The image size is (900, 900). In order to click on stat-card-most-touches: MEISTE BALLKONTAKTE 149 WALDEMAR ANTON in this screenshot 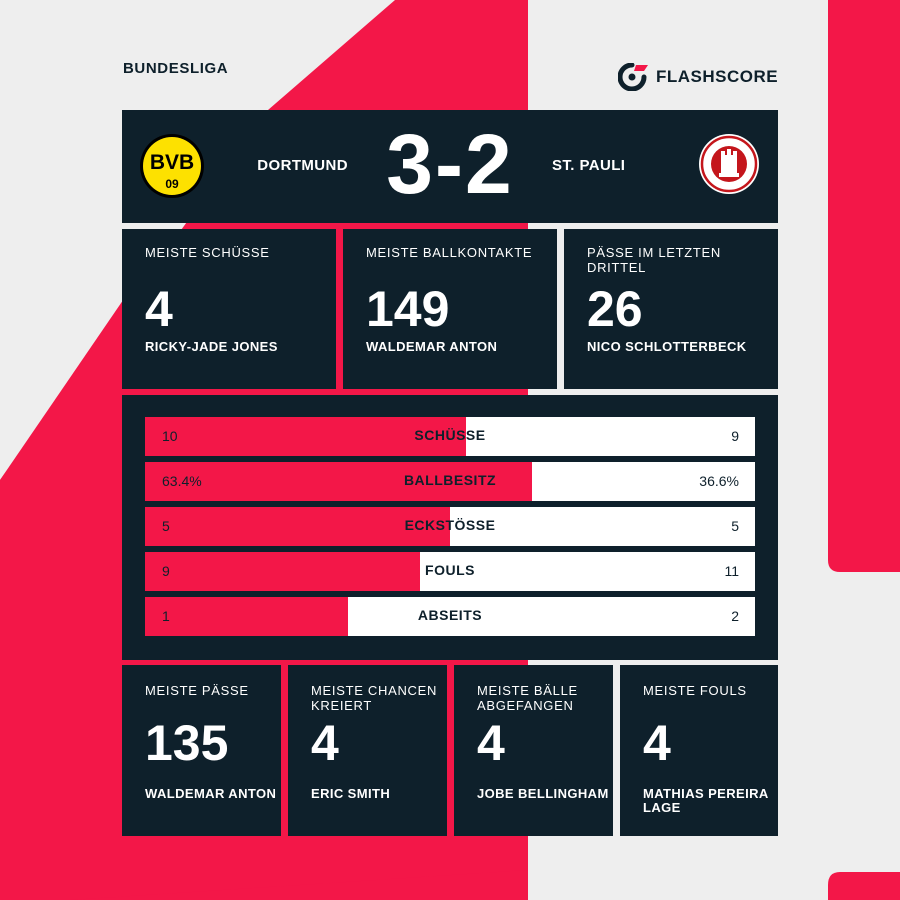, I will do `click(450, 309)`.